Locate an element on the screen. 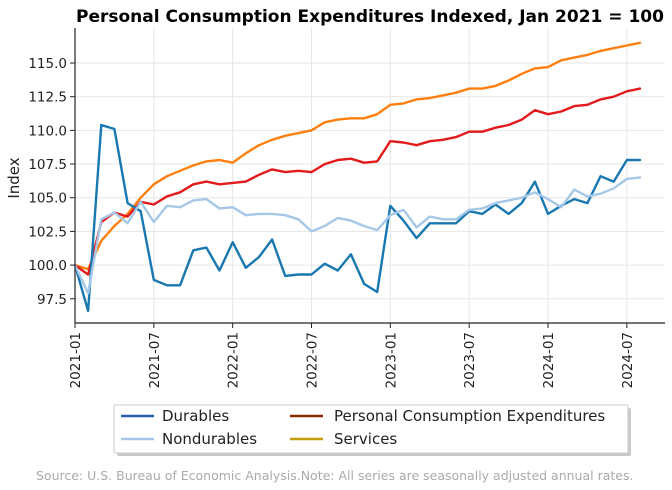  x-tick-label: 2023-01 is located at coordinates (391, 360).